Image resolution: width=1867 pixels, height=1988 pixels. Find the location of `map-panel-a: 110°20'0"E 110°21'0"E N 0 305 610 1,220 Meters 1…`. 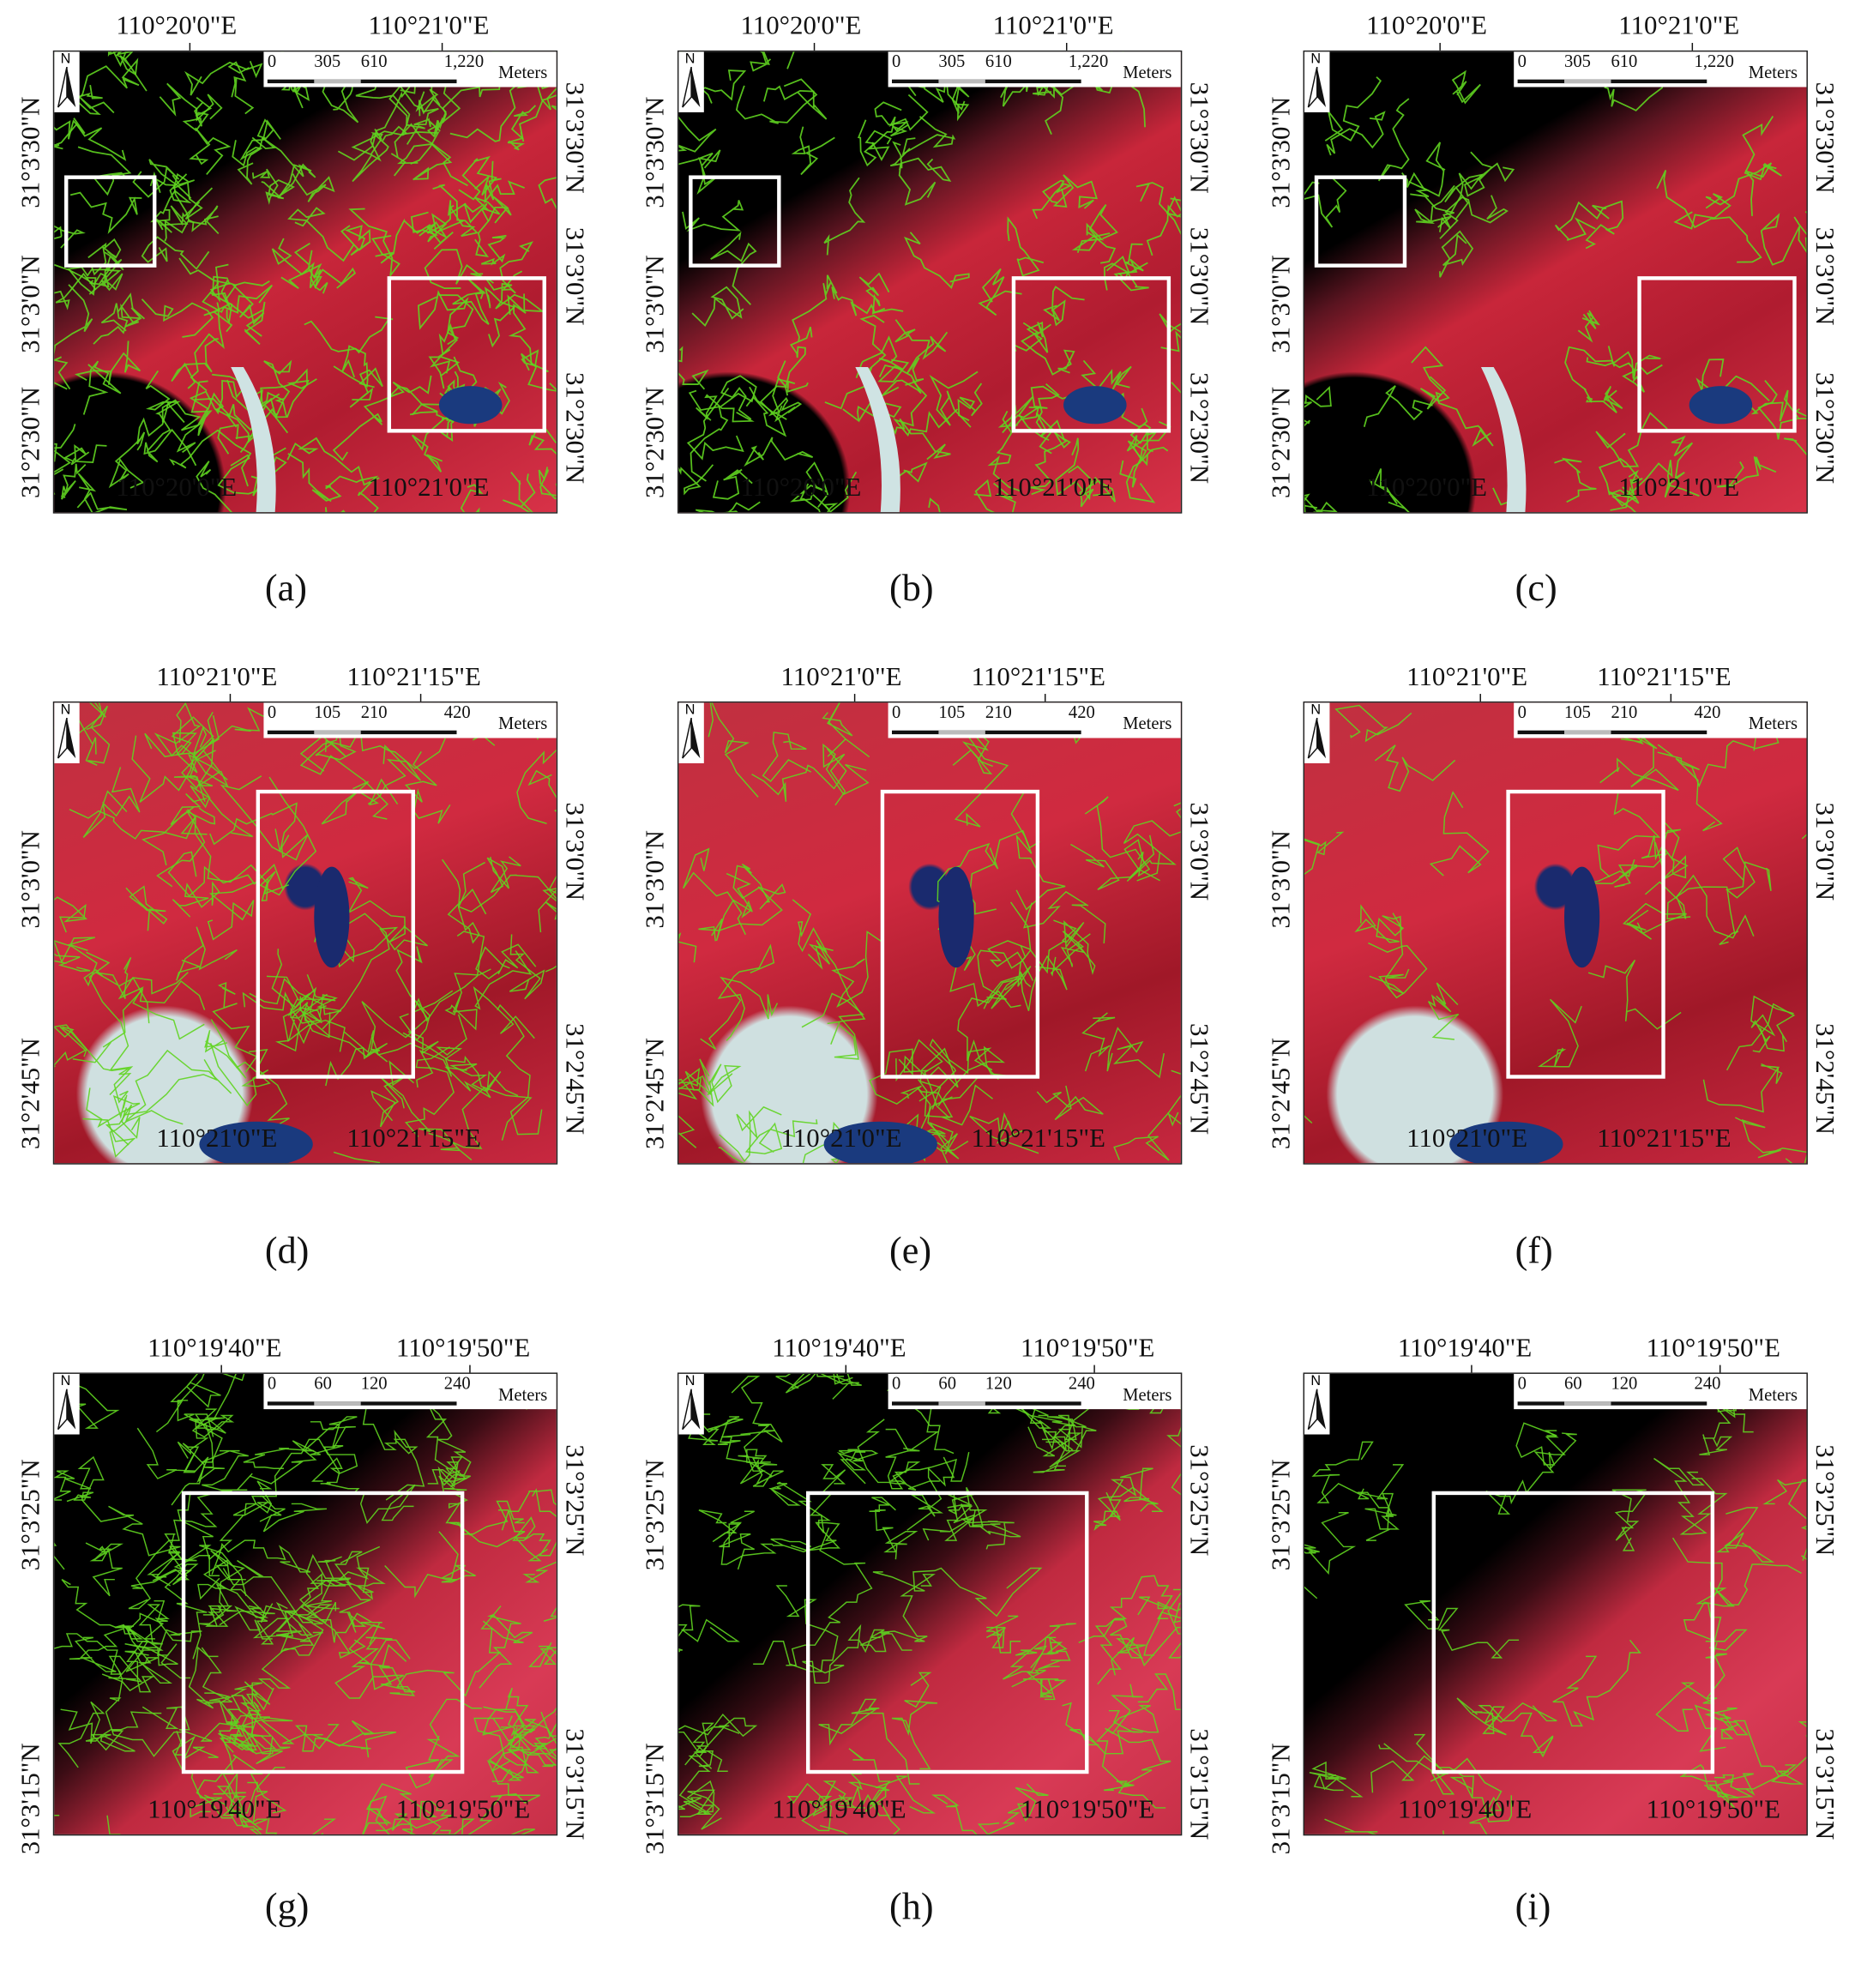

map-panel-a: 110°20'0"E 110°21'0"E N 0 305 610 1,220 Meters 1… is located at coordinates (311, 315).